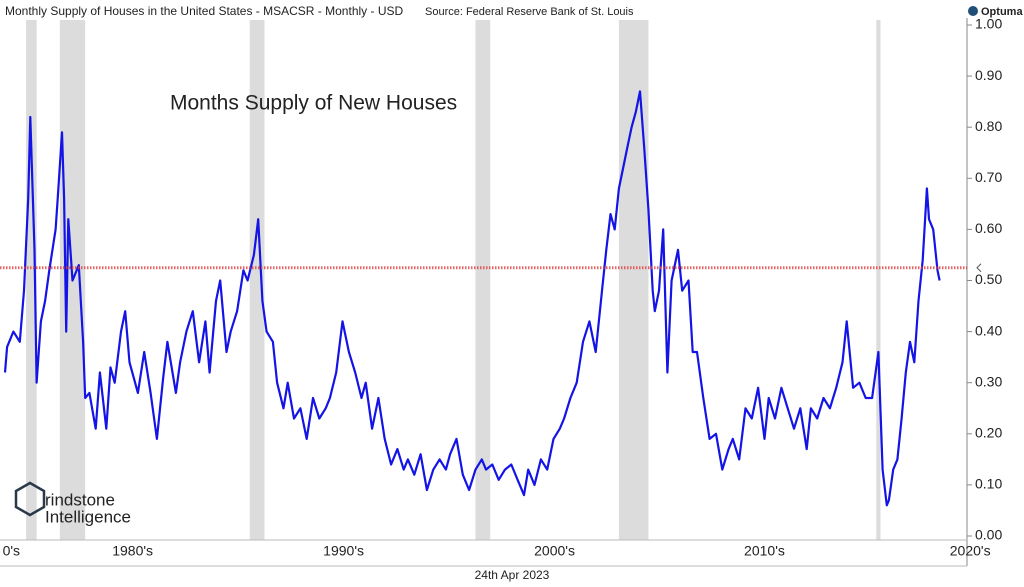 This screenshot has width=1024, height=587. I want to click on watermark-icon, so click(30, 499).